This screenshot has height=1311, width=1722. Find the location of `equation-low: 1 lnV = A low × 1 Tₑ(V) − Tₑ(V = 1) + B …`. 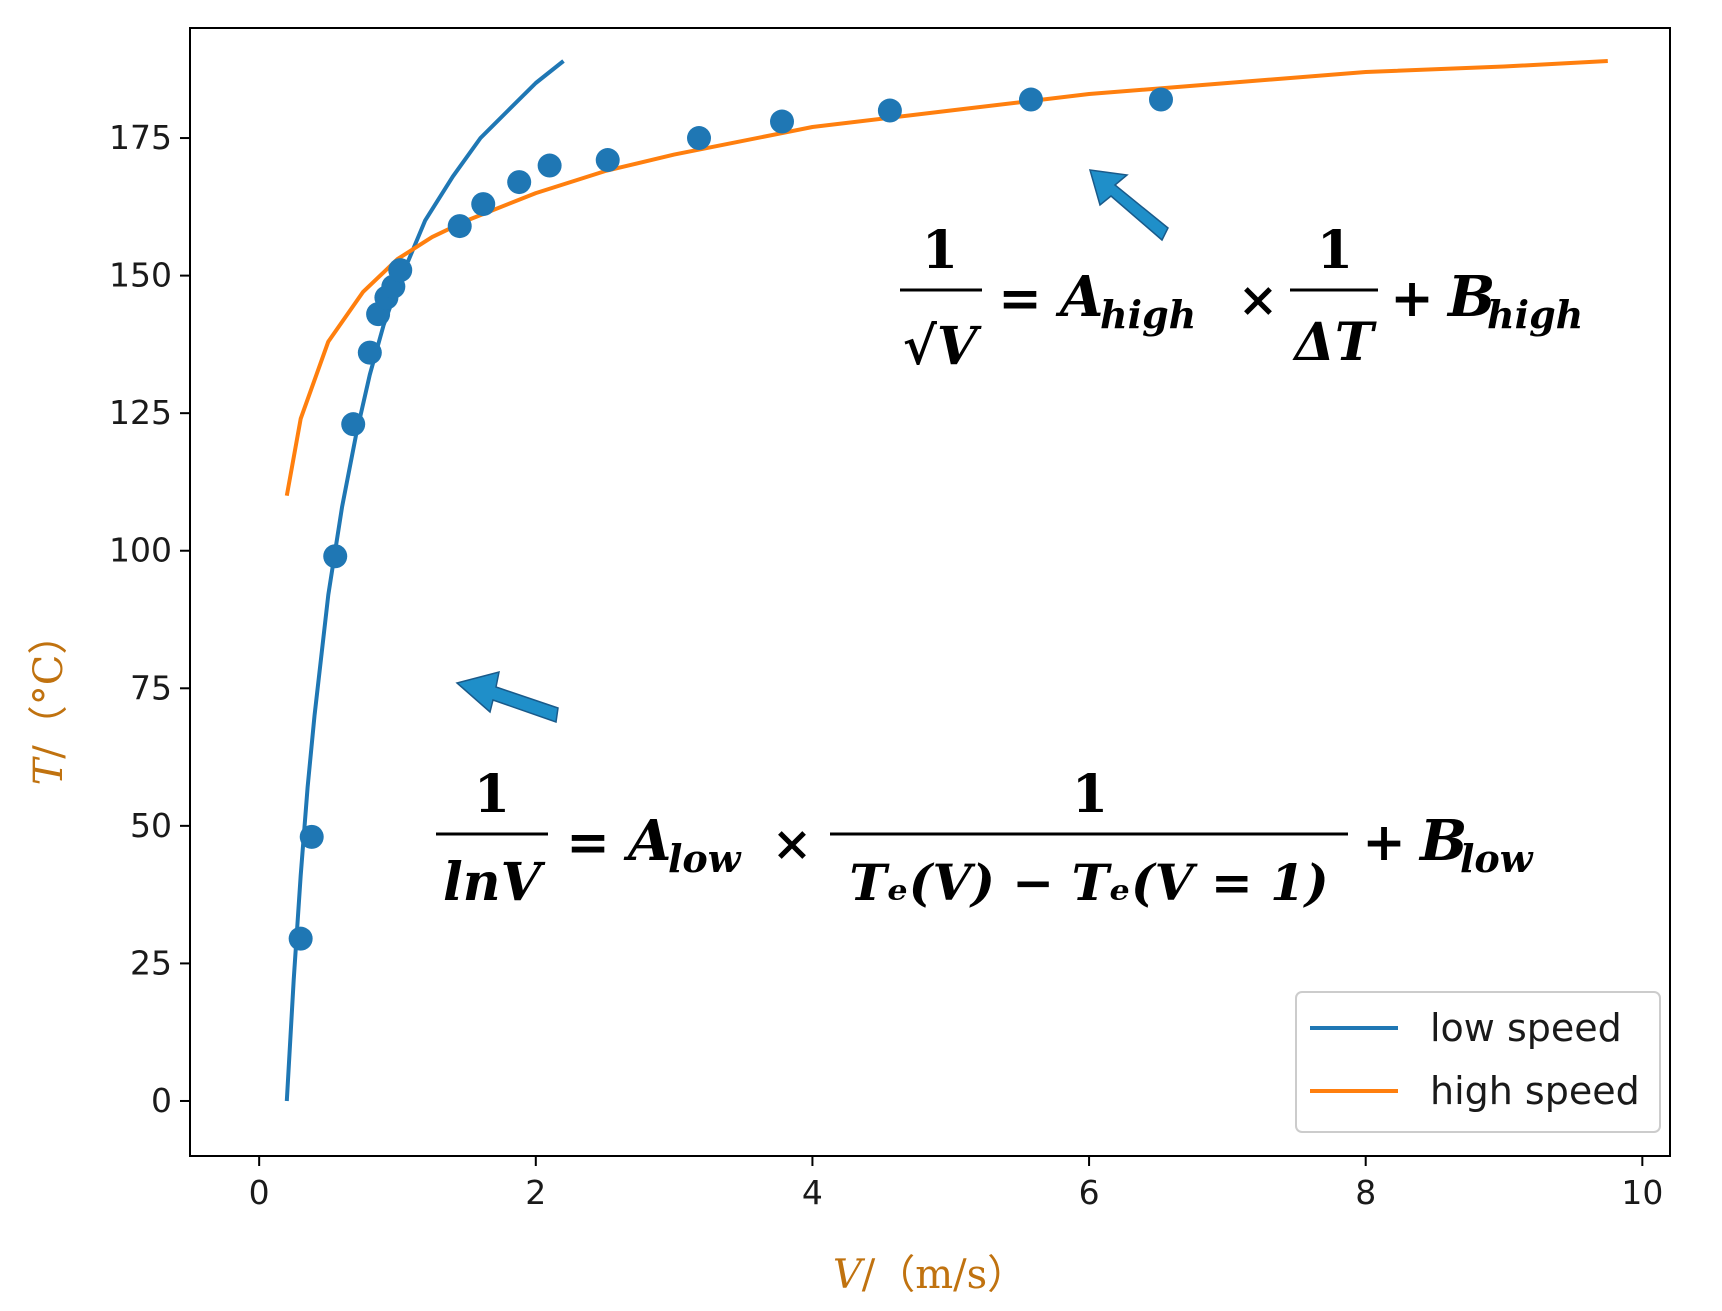

equation-low: 1 lnV = A low × 1 Tₑ(V) − Tₑ(V = 1) + B … is located at coordinates (985, 838).